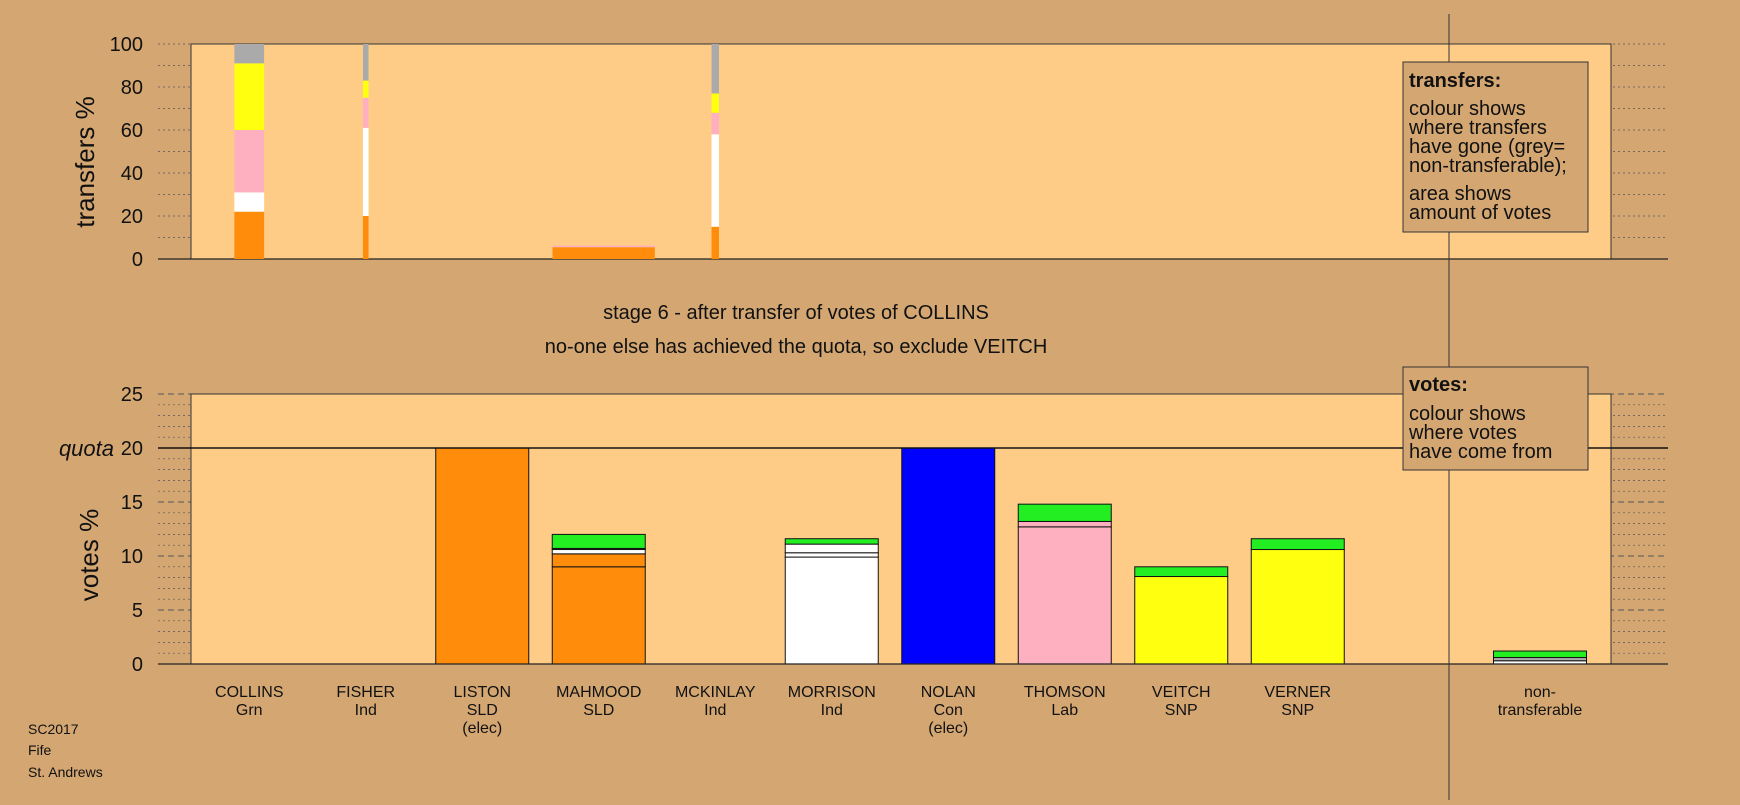  I want to click on nontransferable-label: non-, so click(1540, 692).